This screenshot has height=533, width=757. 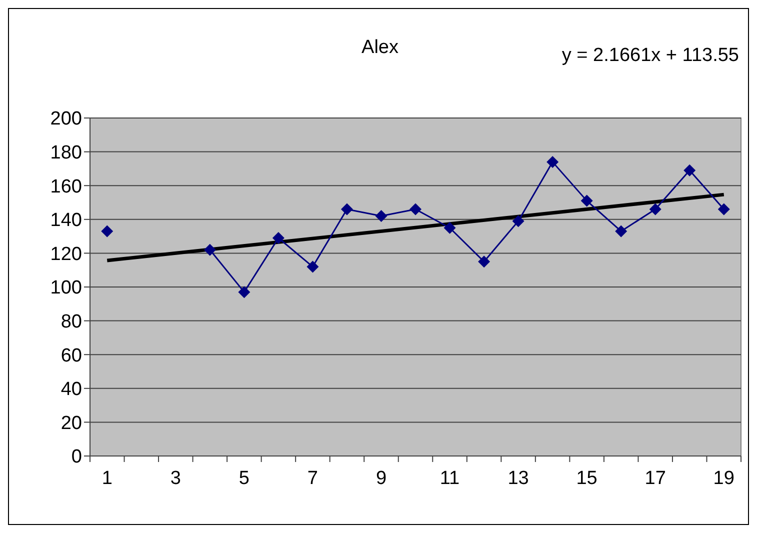 I want to click on y-tick-label: 160, so click(x=66, y=187).